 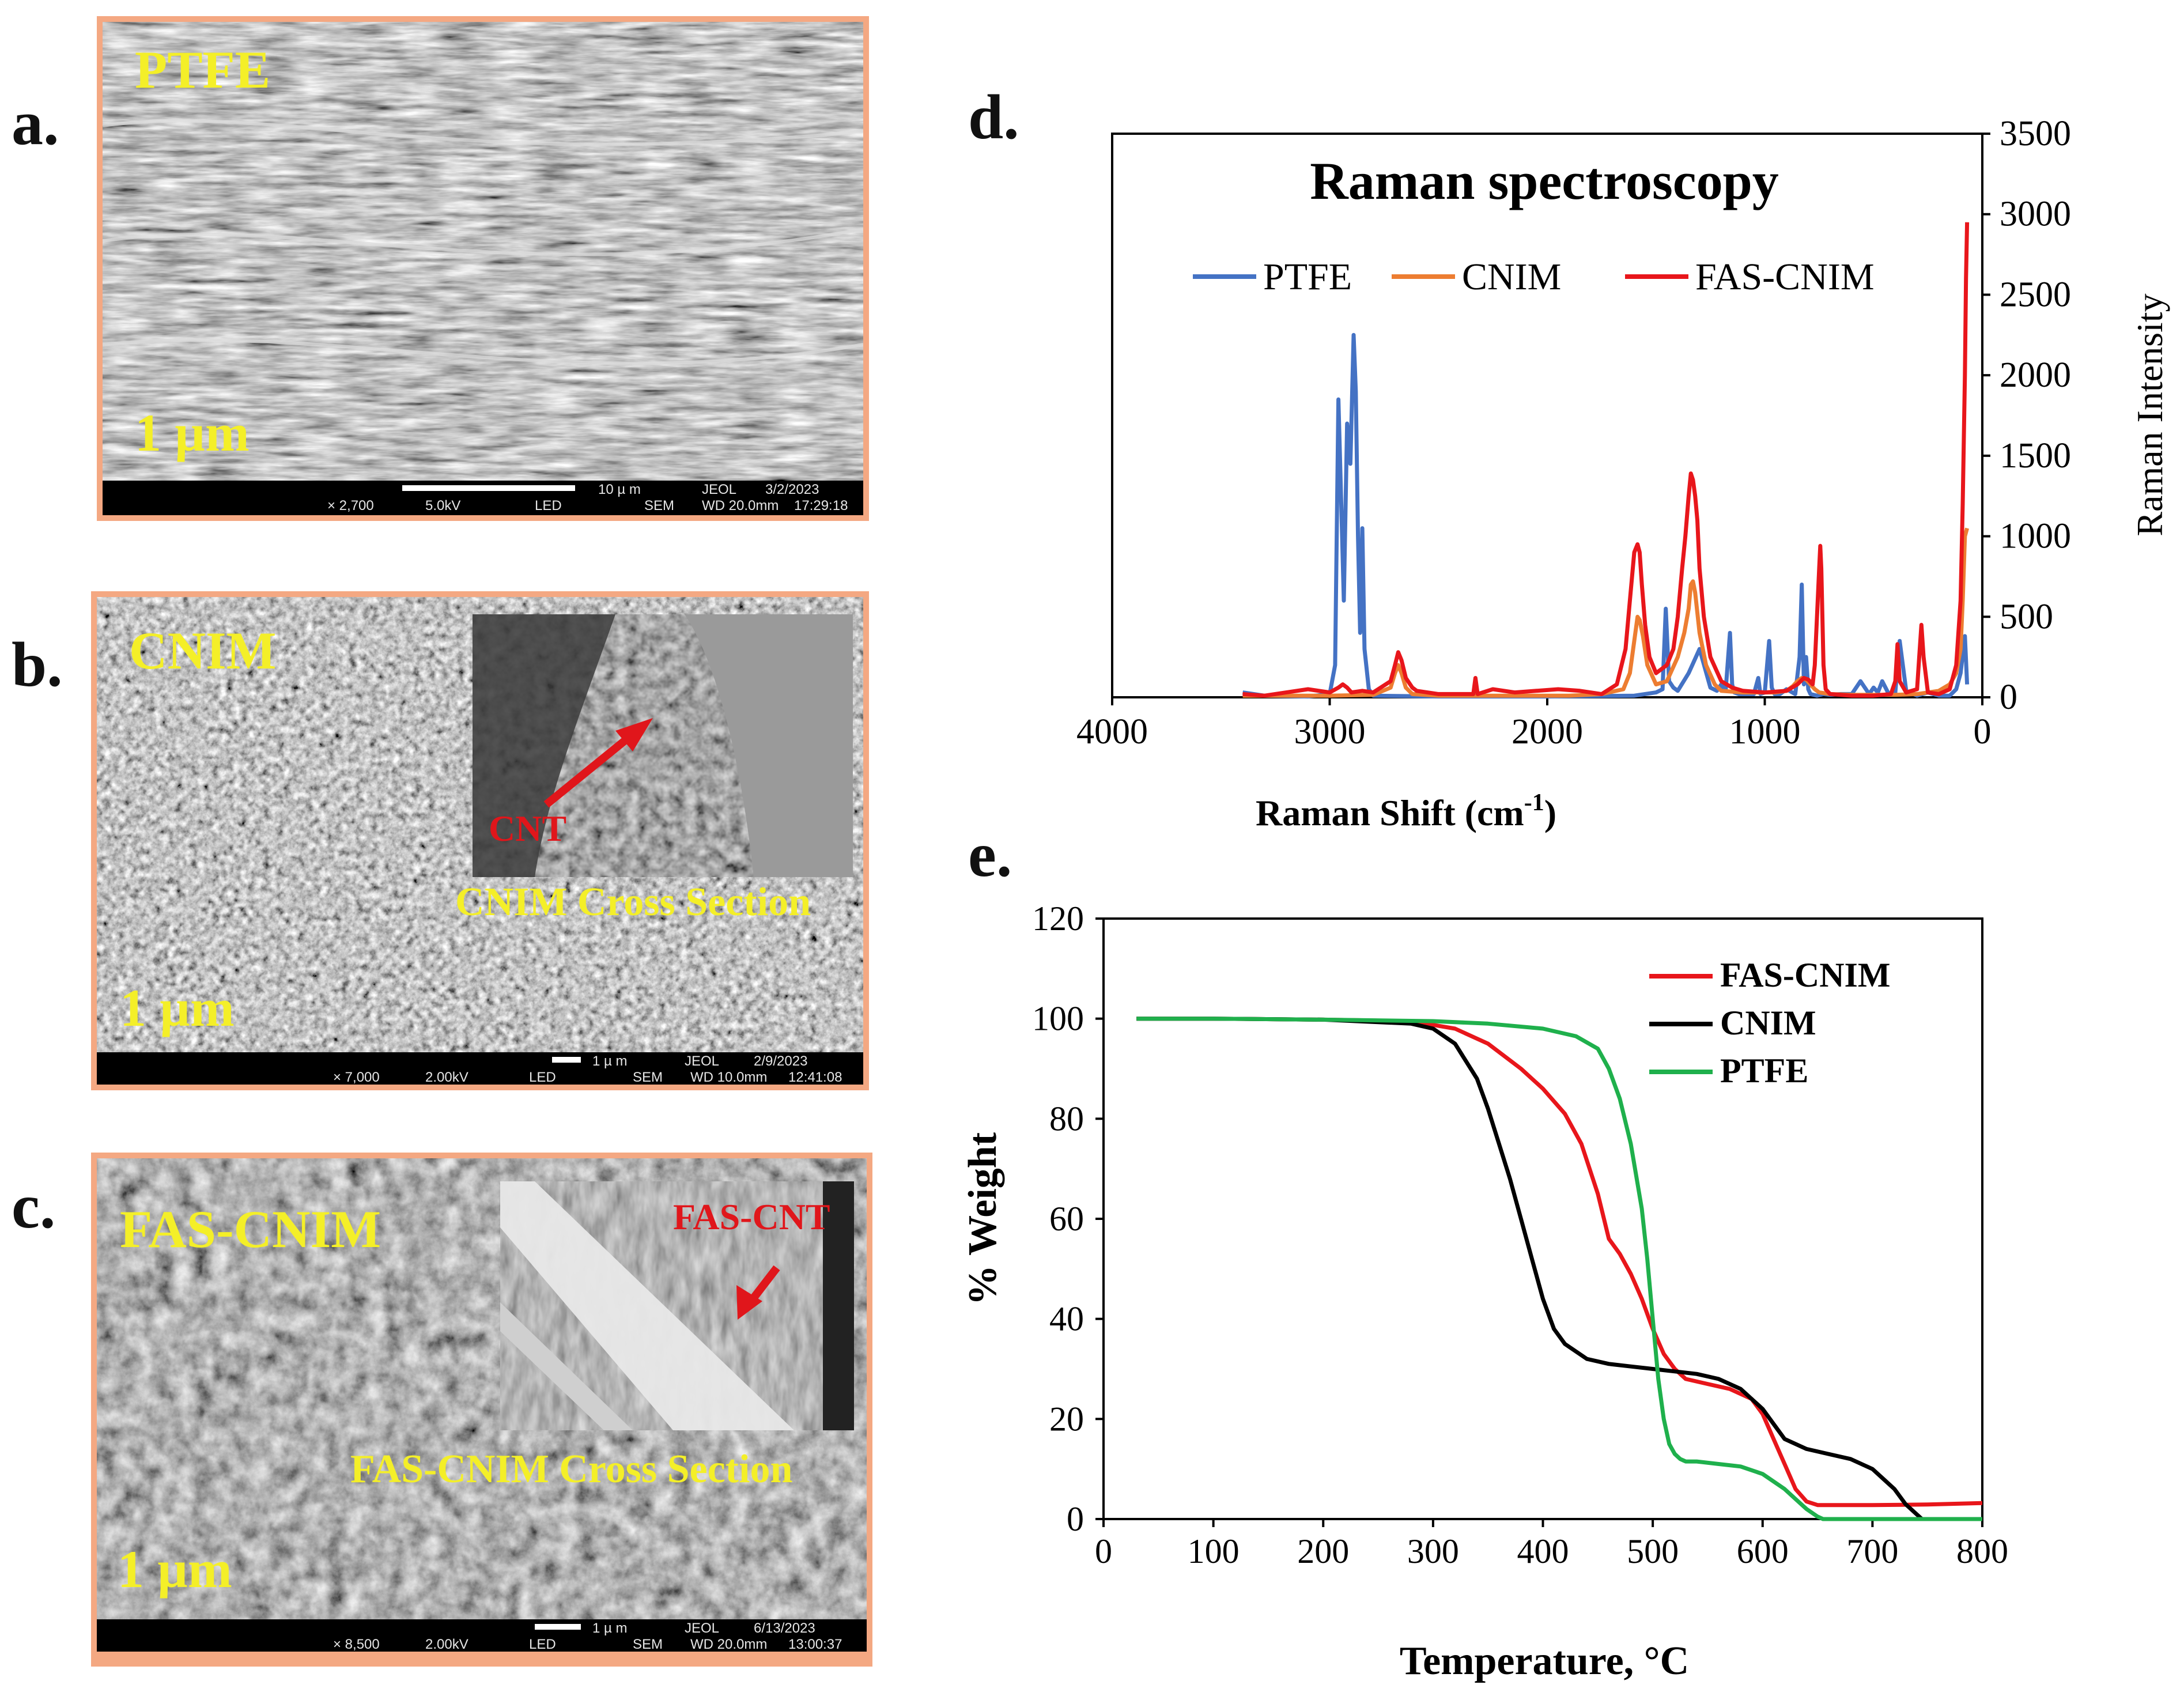 I want to click on tga-x-tick-label: 200, so click(x=1323, y=1551).